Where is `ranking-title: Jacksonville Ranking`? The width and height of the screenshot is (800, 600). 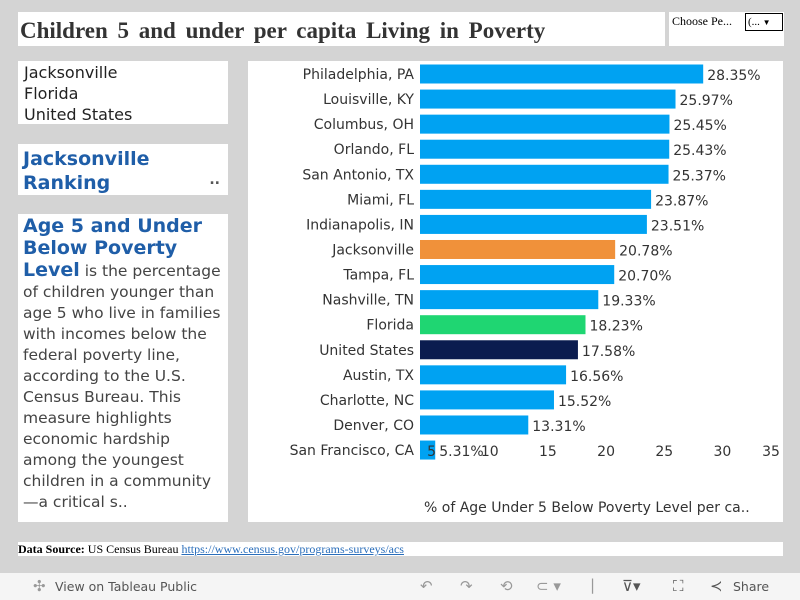
ranking-title: Jacksonville Ranking is located at coordinates (86, 171).